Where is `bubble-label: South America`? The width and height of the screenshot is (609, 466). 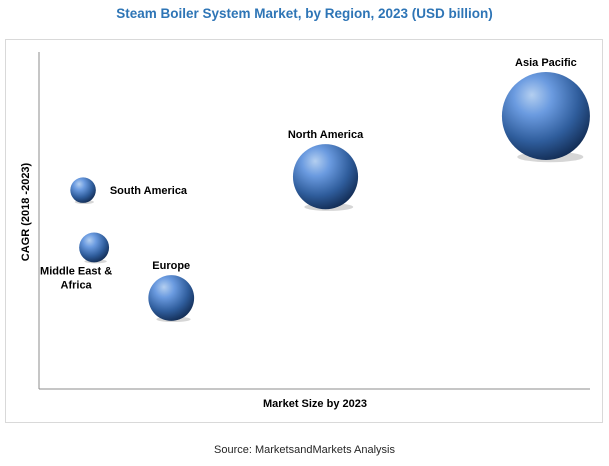
bubble-label: South America is located at coordinates (149, 191).